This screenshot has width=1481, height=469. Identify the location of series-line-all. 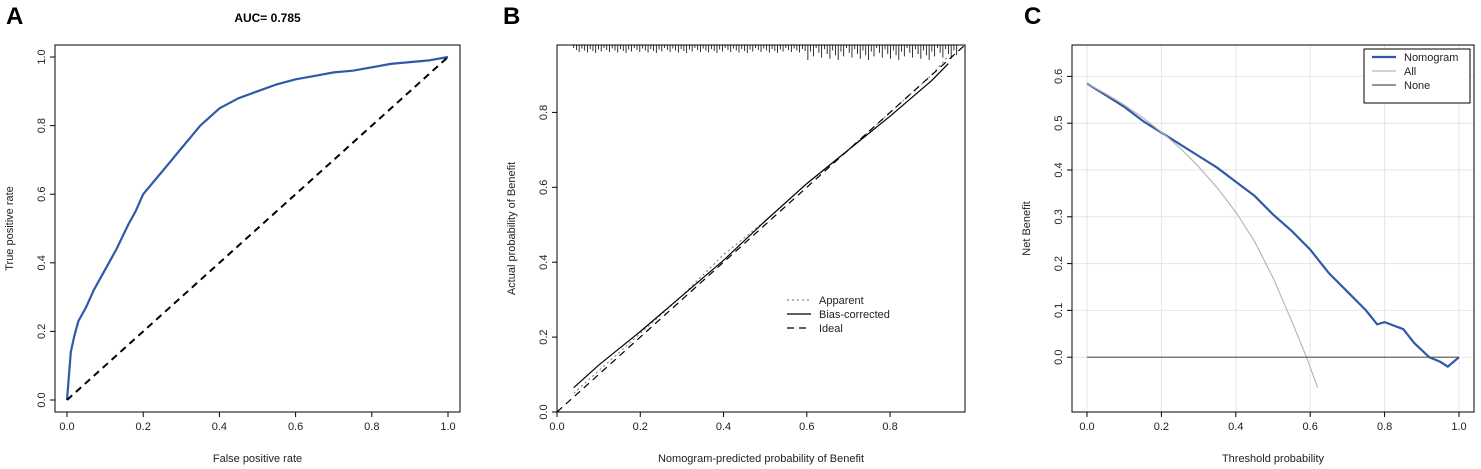
(1202, 235).